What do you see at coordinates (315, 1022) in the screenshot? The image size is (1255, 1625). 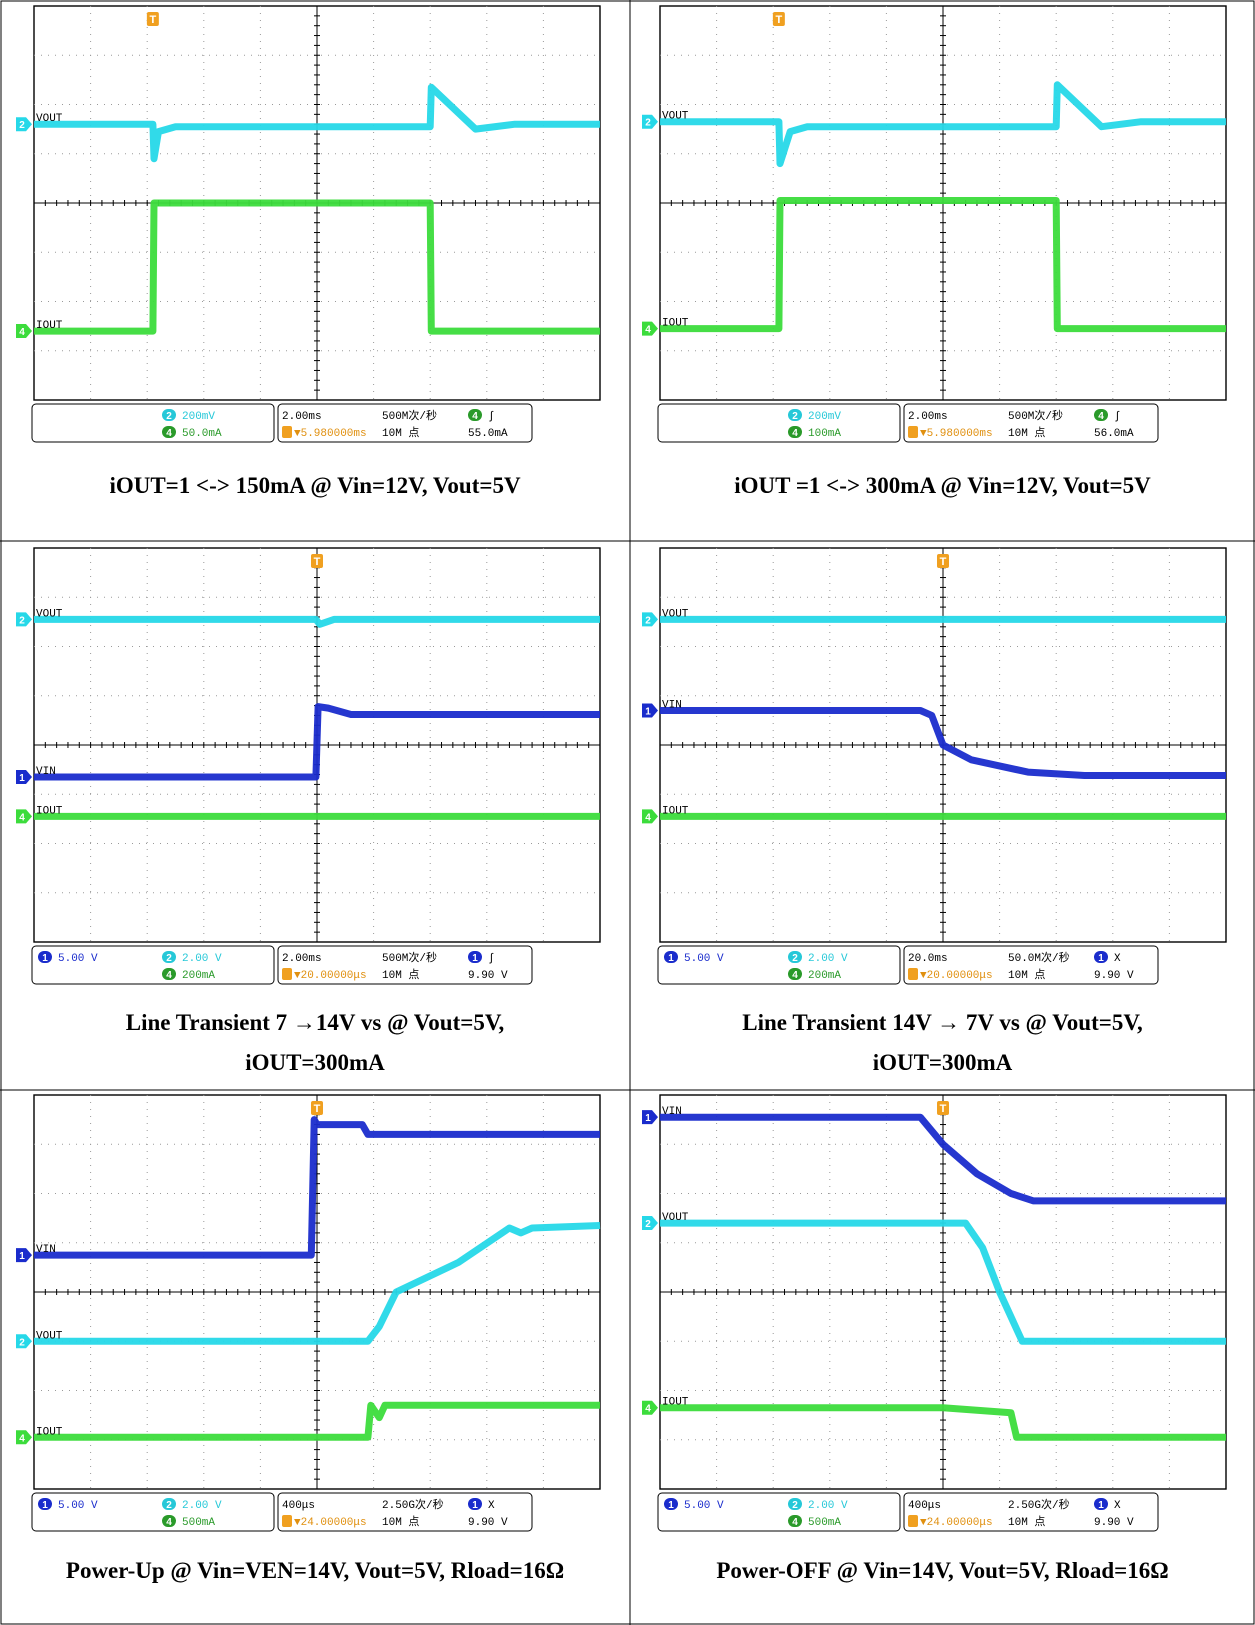 I see `caption-line-1: Line Transient 7 →14V vs @ Vout=5V,` at bounding box center [315, 1022].